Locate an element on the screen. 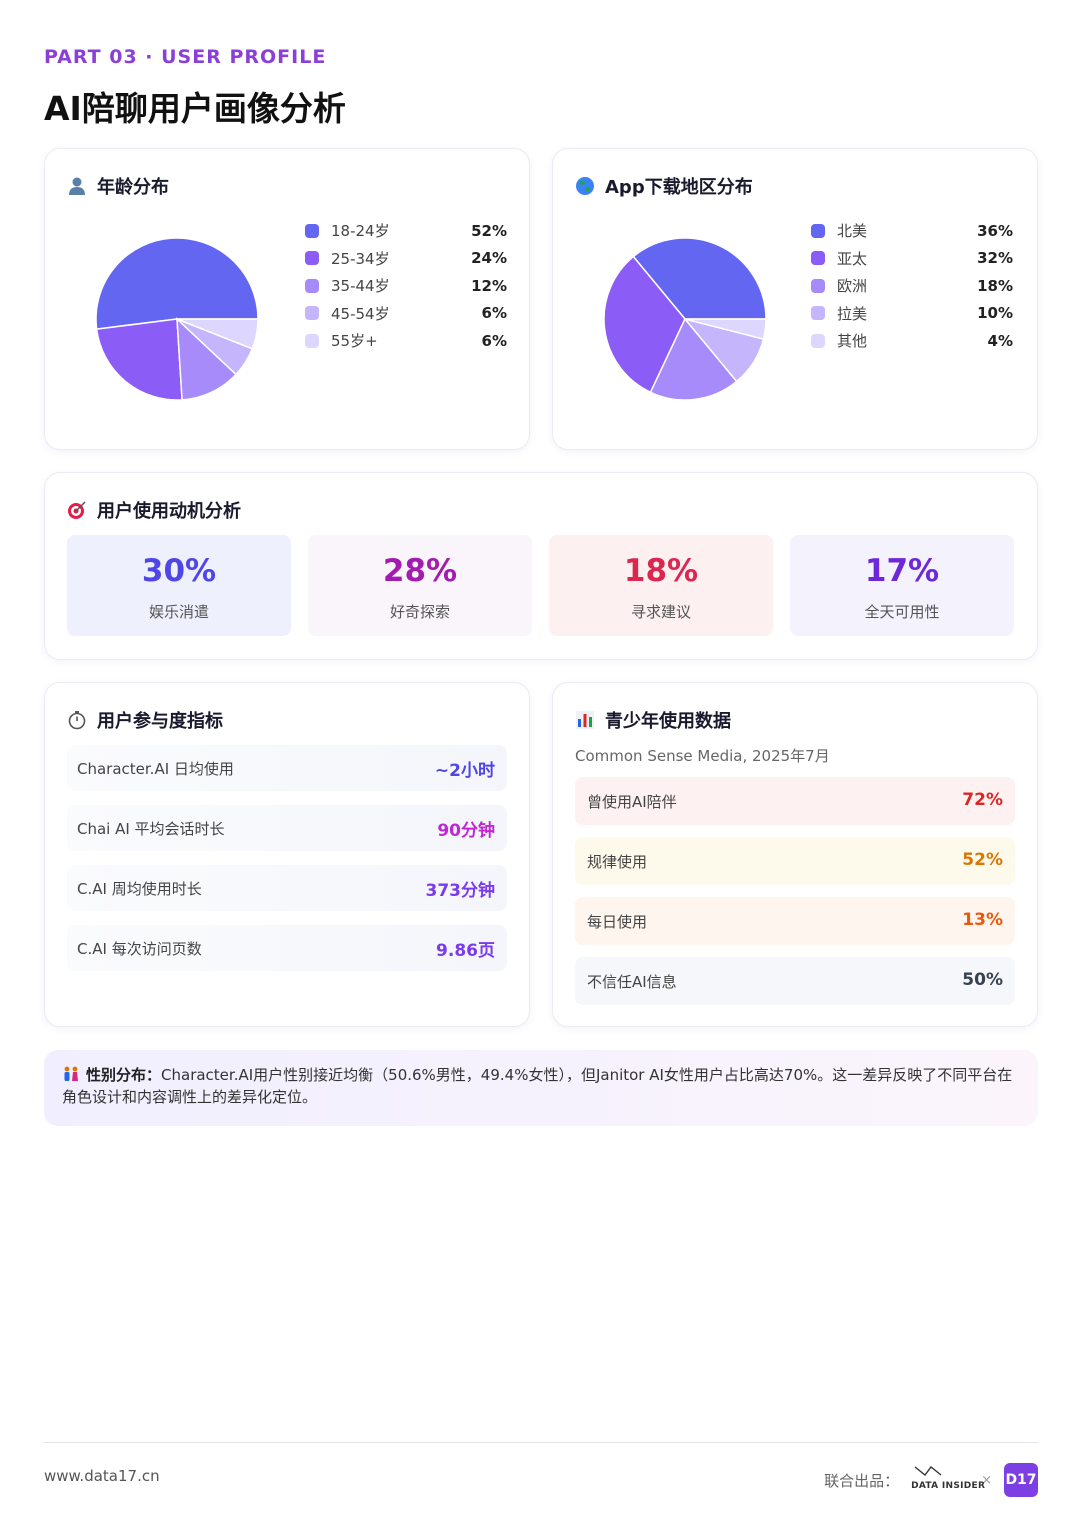 Image resolution: width=1080 pixels, height=1529 pixels. age-legend-item: 25-34岁 24% is located at coordinates (406, 259).